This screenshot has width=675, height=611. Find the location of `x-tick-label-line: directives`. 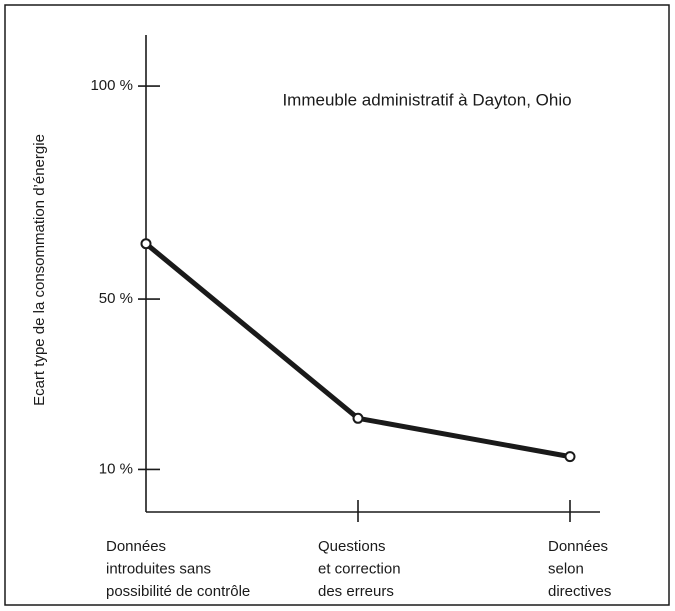

x-tick-label-line: directives is located at coordinates (579, 591).